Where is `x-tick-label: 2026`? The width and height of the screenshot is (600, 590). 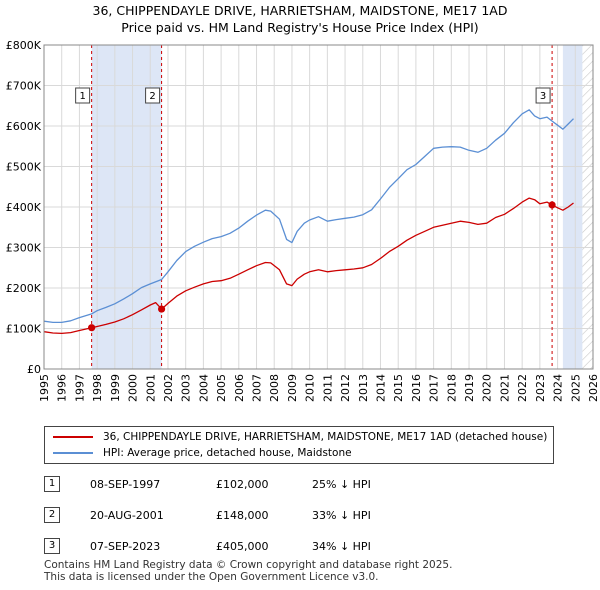 x-tick-label: 2026 is located at coordinates (593, 388).